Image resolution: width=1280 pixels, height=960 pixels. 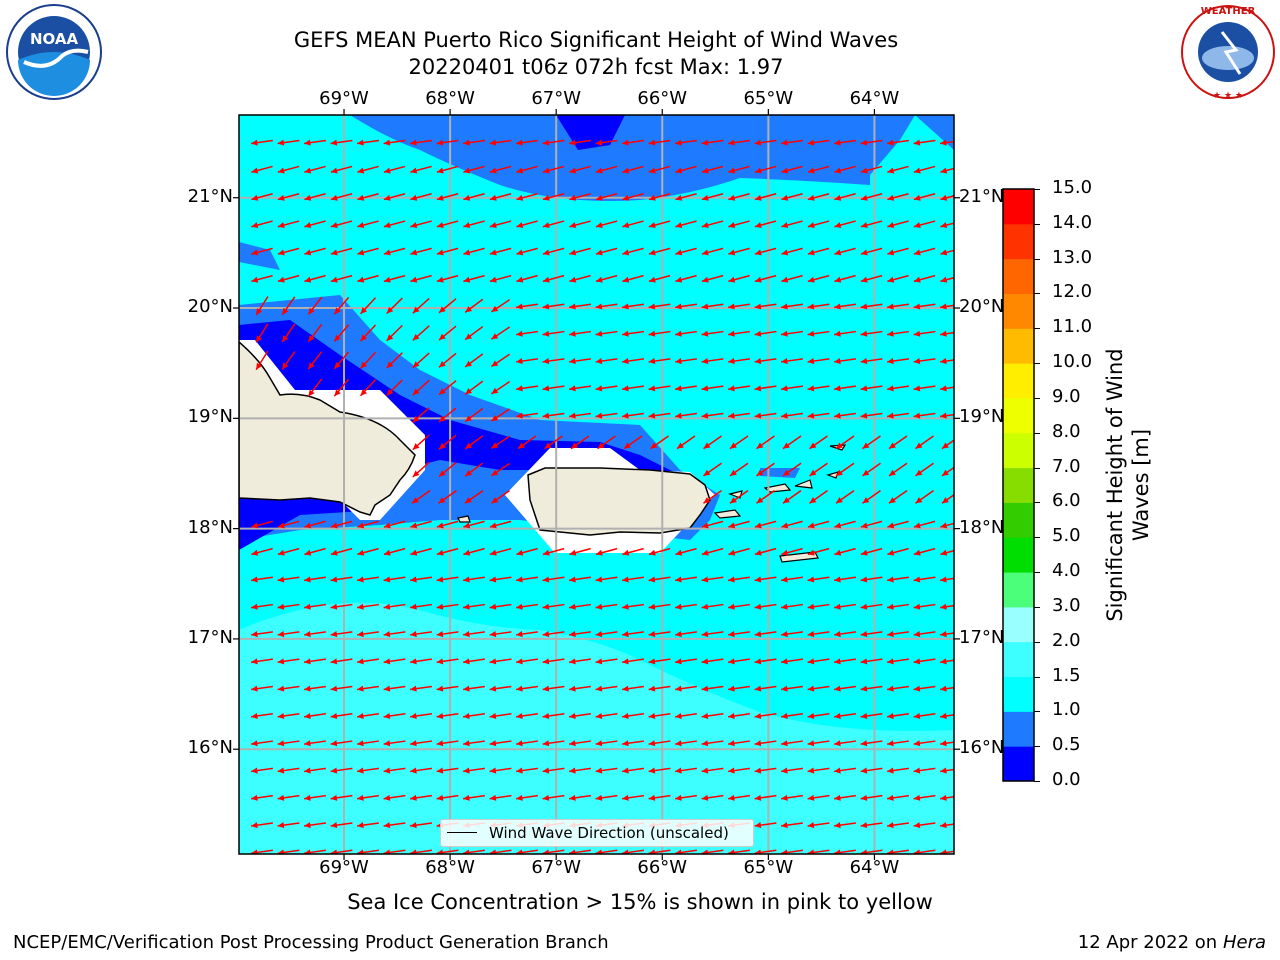 I want to click on colorbar-tick-label: 11.0, so click(x=1072, y=327).